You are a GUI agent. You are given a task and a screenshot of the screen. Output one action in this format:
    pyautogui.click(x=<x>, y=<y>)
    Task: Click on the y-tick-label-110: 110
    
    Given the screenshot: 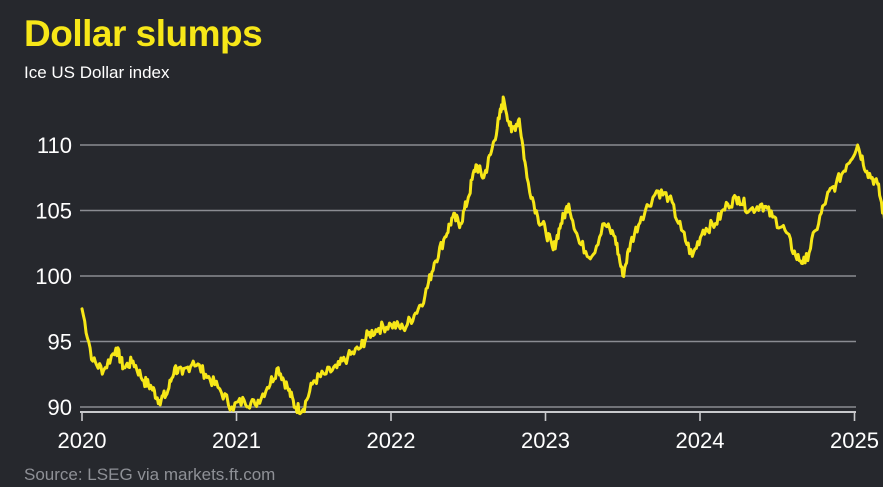 What is the action you would take?
    pyautogui.click(x=54, y=145)
    